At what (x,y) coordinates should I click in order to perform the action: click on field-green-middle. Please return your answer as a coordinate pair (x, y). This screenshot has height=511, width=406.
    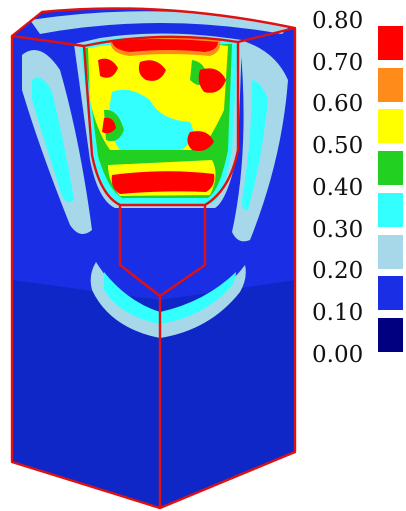
    Looking at the image, I should click on (156, 101).